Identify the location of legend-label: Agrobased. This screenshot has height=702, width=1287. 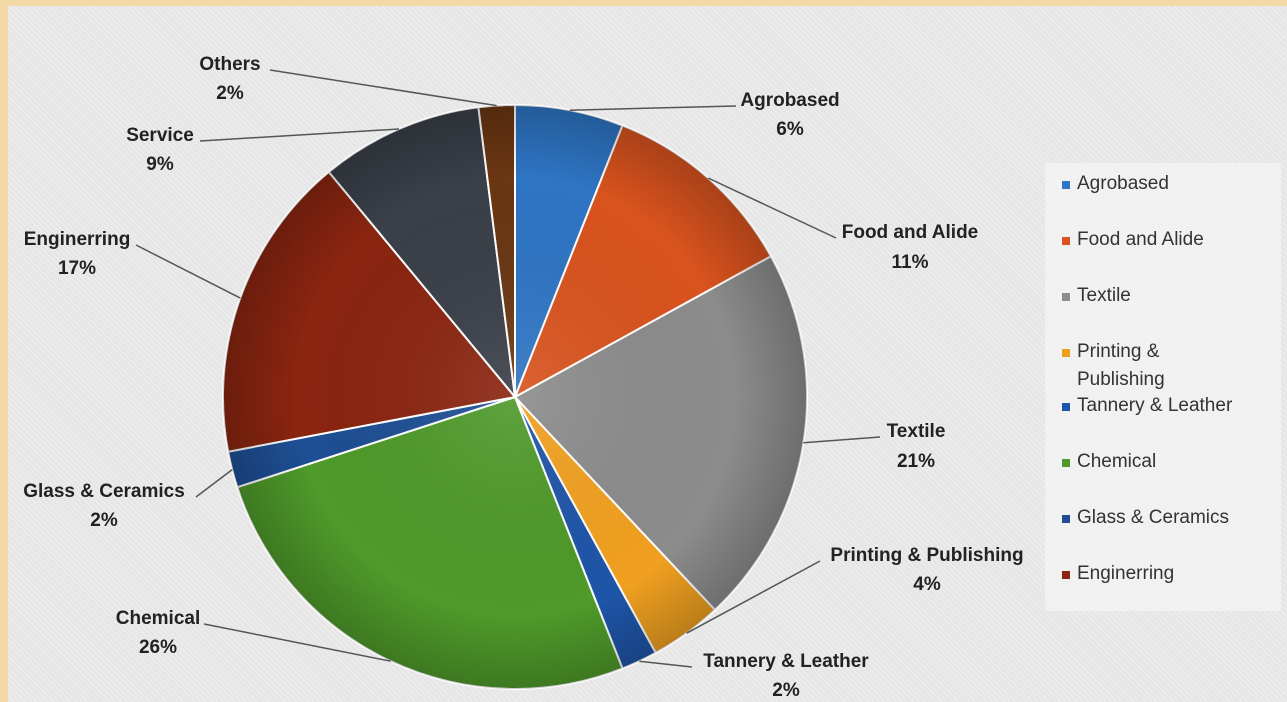
(1123, 183).